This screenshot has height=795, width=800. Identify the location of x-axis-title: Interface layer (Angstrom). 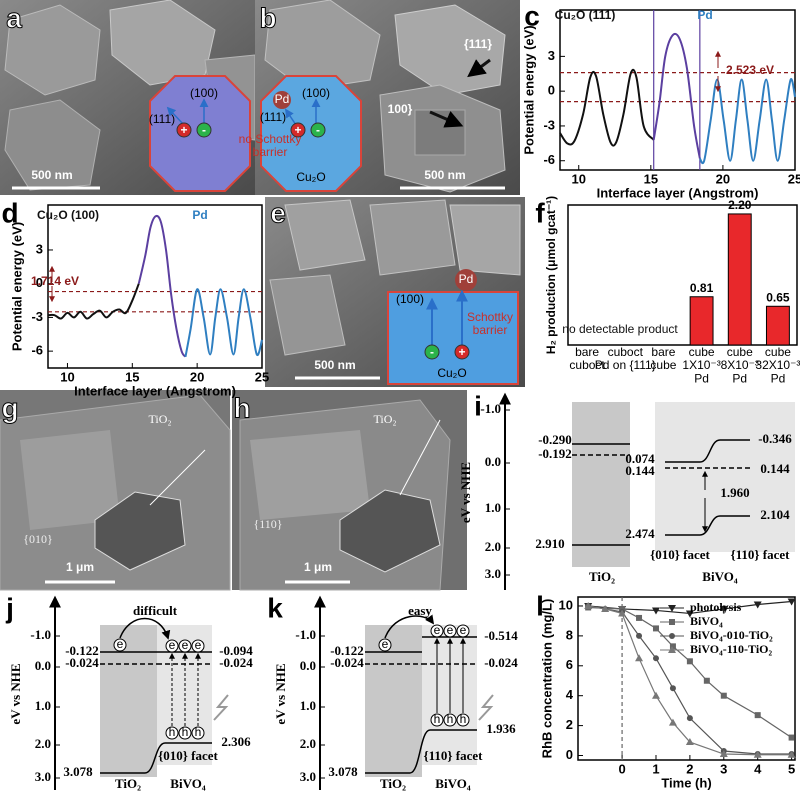
(155, 390).